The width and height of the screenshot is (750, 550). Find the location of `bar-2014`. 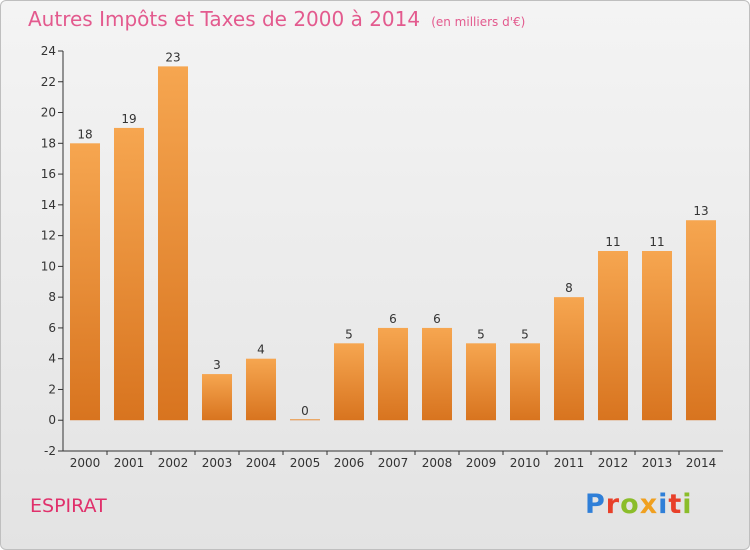

bar-2014 is located at coordinates (701, 320).